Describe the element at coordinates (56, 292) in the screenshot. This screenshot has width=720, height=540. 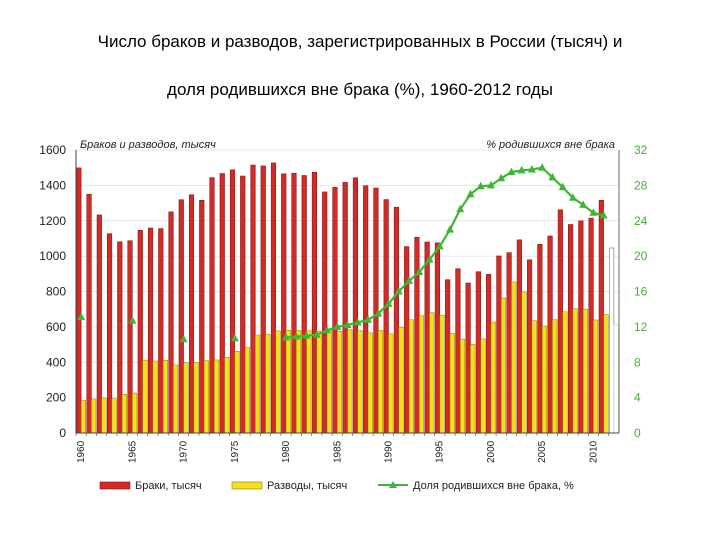
I see `left-tick-label: 800` at that location.